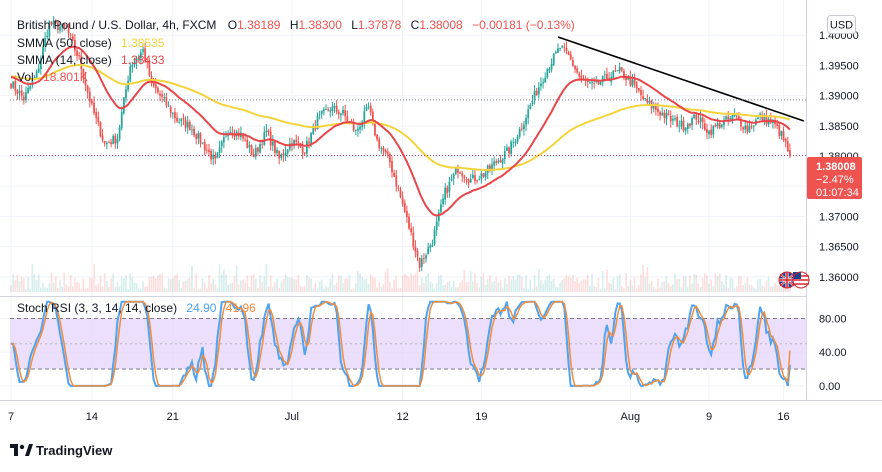 The width and height of the screenshot is (882, 472). I want to click on flag-icons, so click(794, 280).